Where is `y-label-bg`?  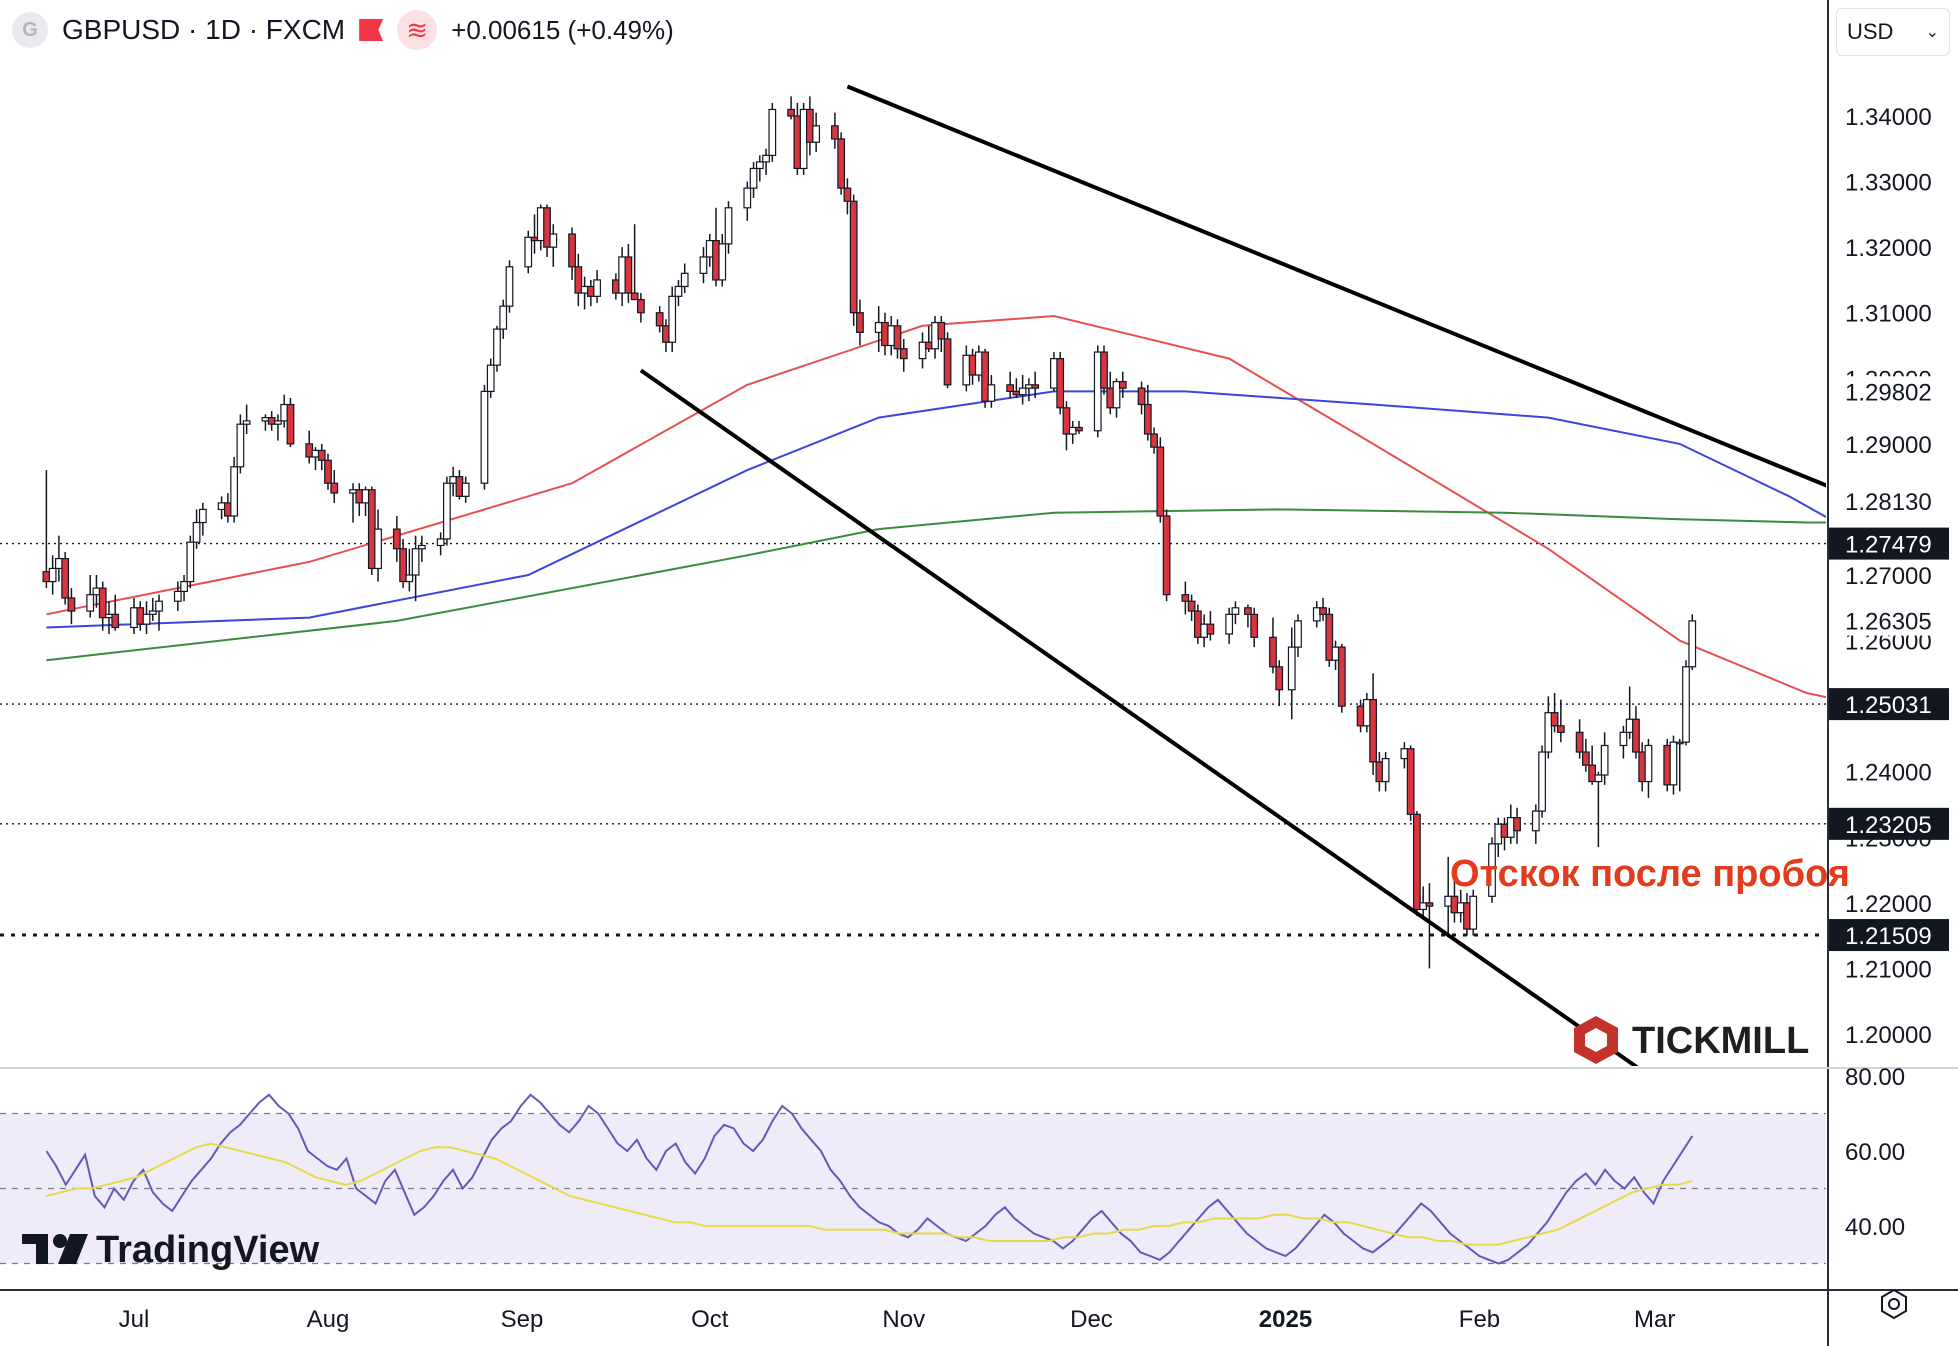 y-label-bg is located at coordinates (1894, 391).